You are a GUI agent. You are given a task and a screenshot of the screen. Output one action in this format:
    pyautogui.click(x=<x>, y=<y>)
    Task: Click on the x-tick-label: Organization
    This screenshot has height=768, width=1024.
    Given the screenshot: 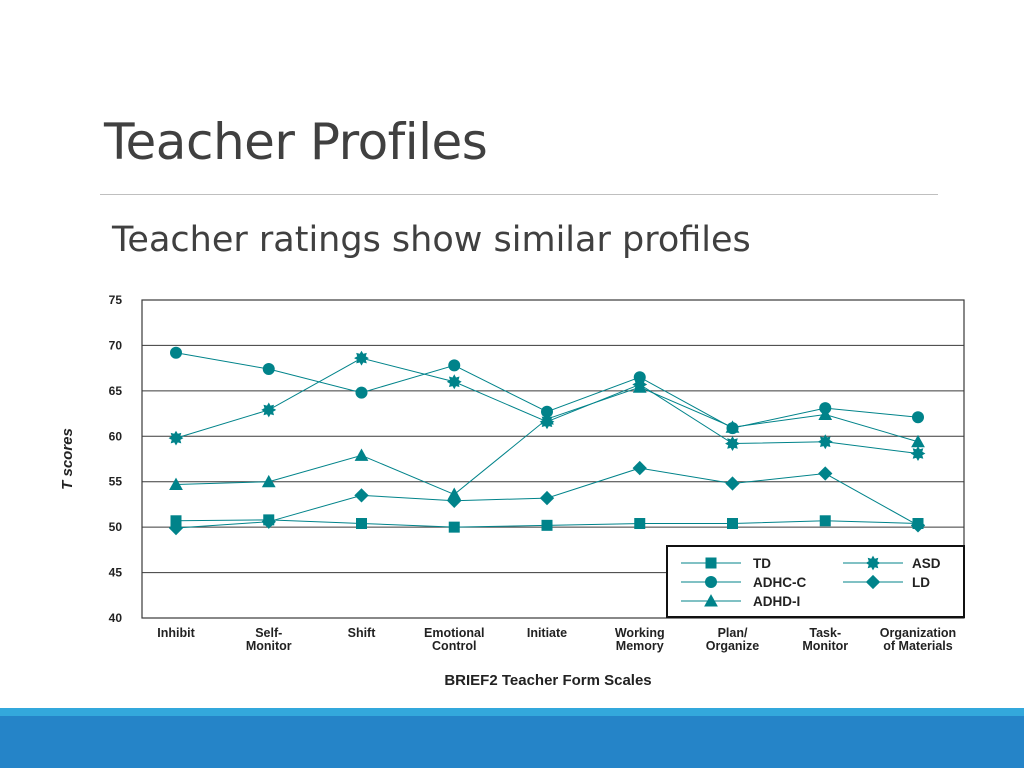 What is the action you would take?
    pyautogui.click(x=918, y=633)
    